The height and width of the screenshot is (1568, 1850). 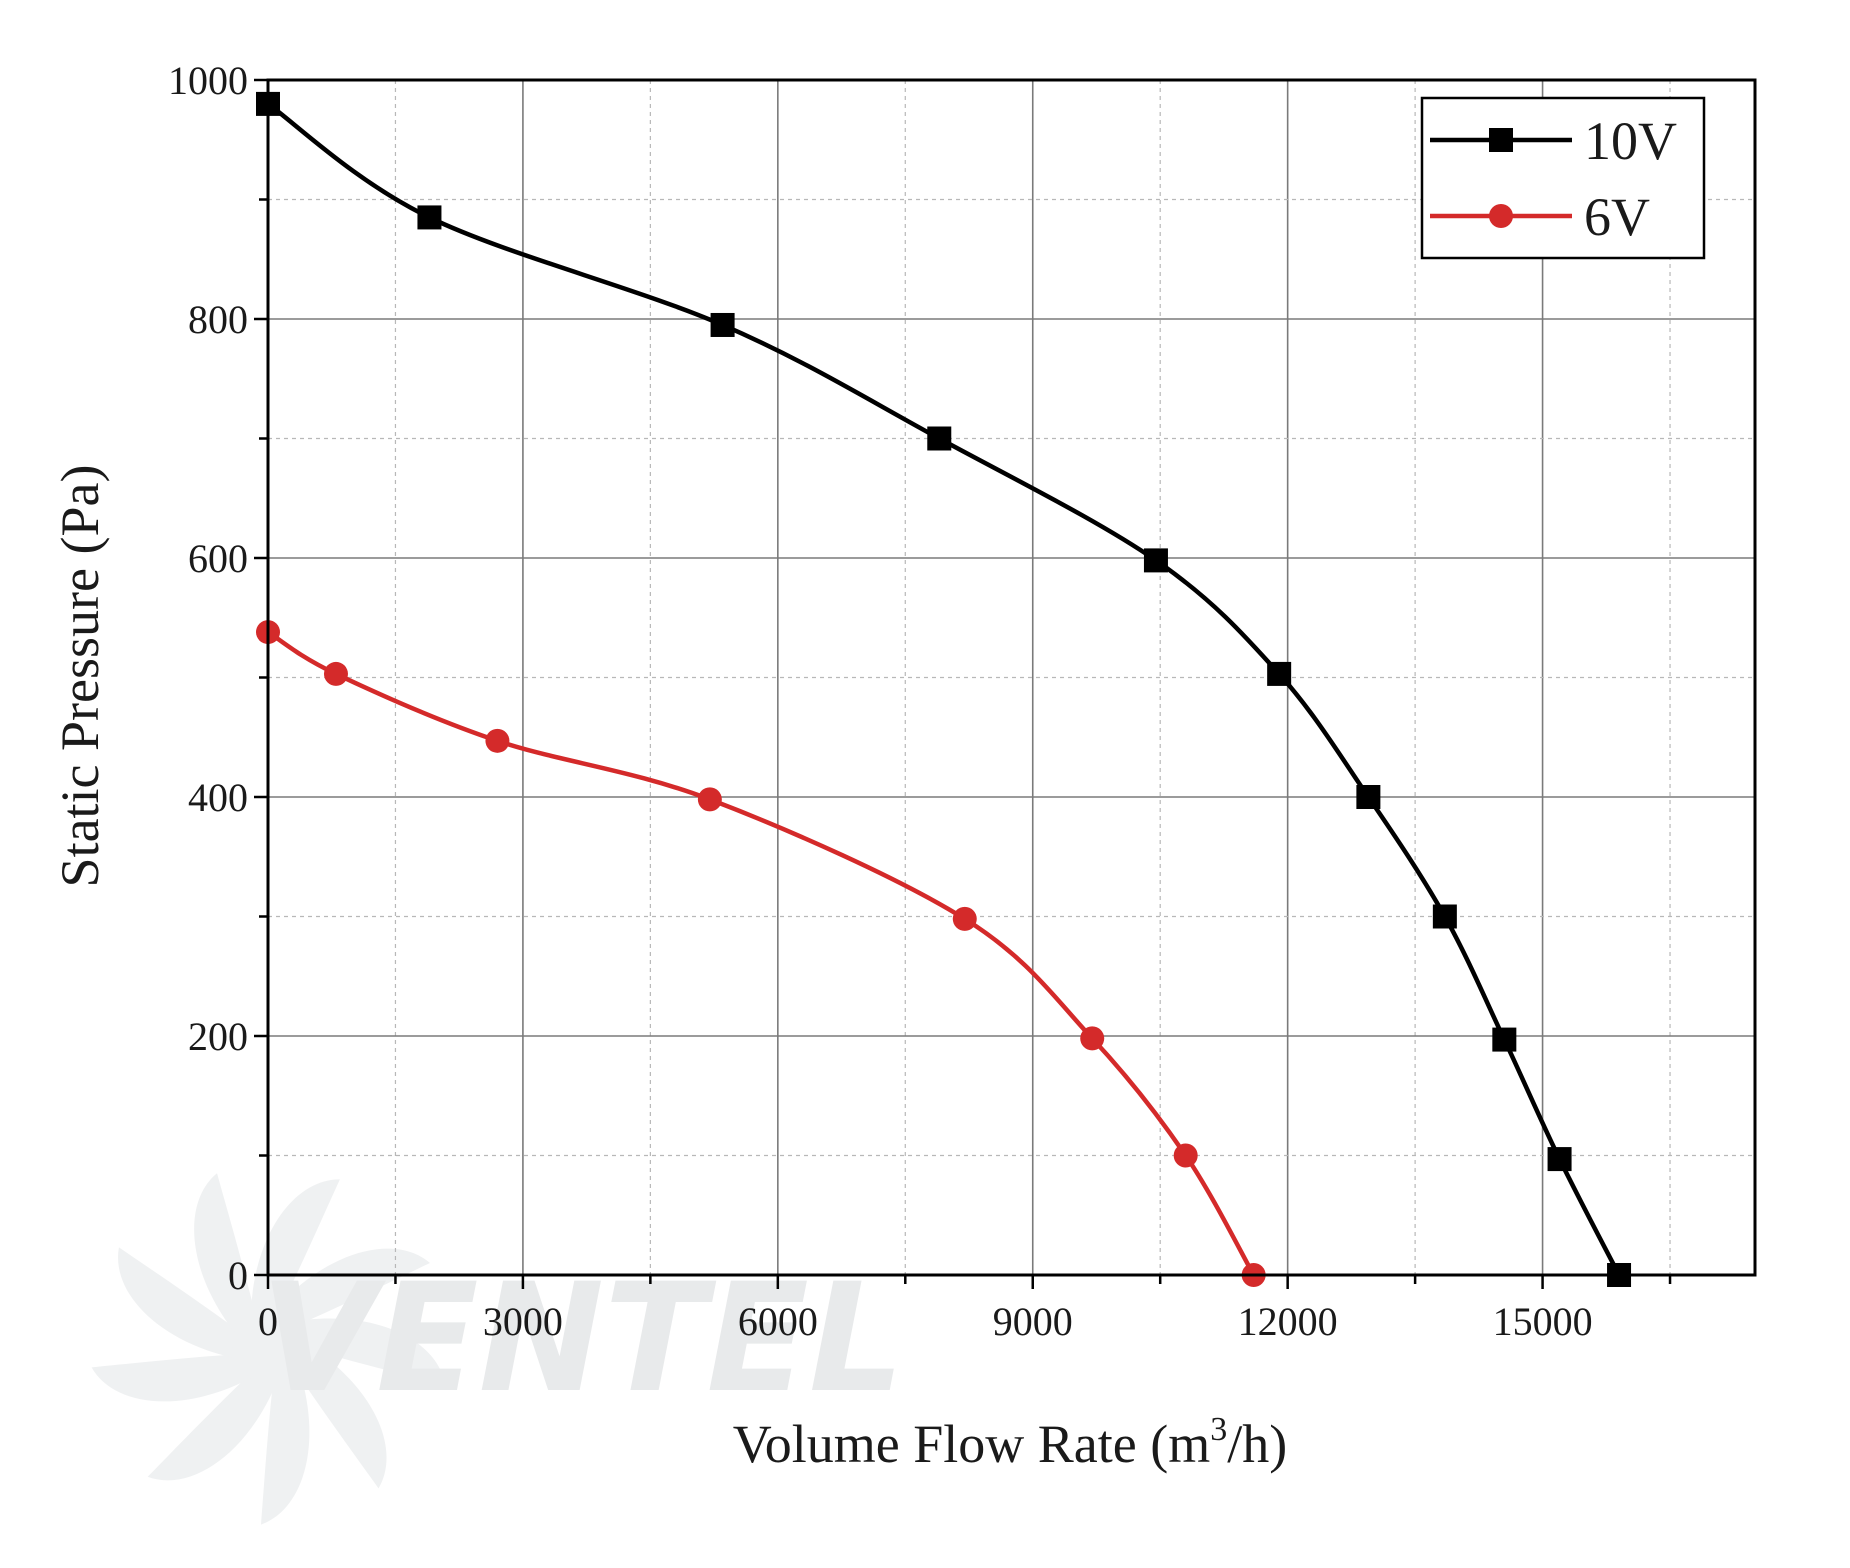 I want to click on y-tick-label: 1000, so click(x=208, y=80).